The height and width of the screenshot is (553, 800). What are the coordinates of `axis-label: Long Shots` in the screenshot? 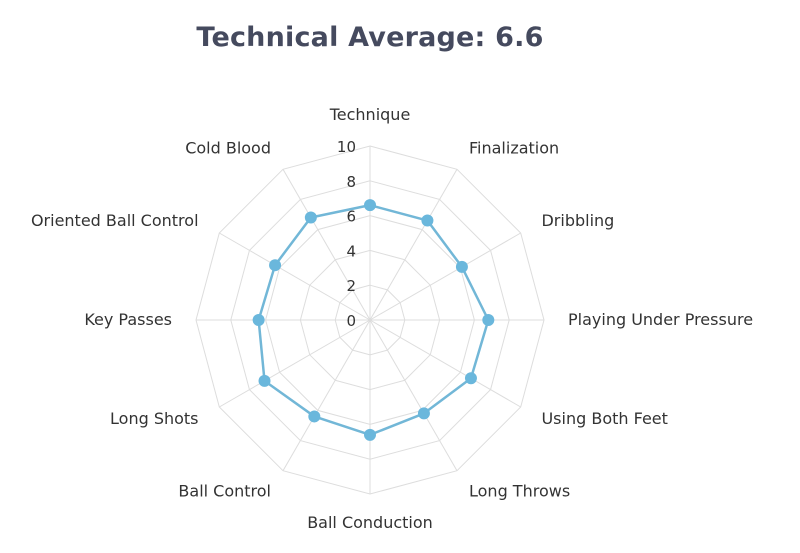 It's located at (154, 418).